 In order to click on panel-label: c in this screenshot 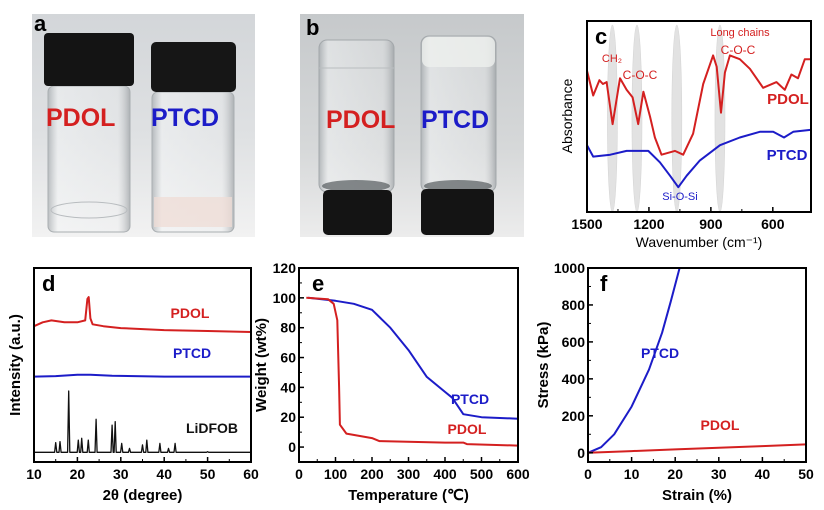, I will do `click(601, 36)`.